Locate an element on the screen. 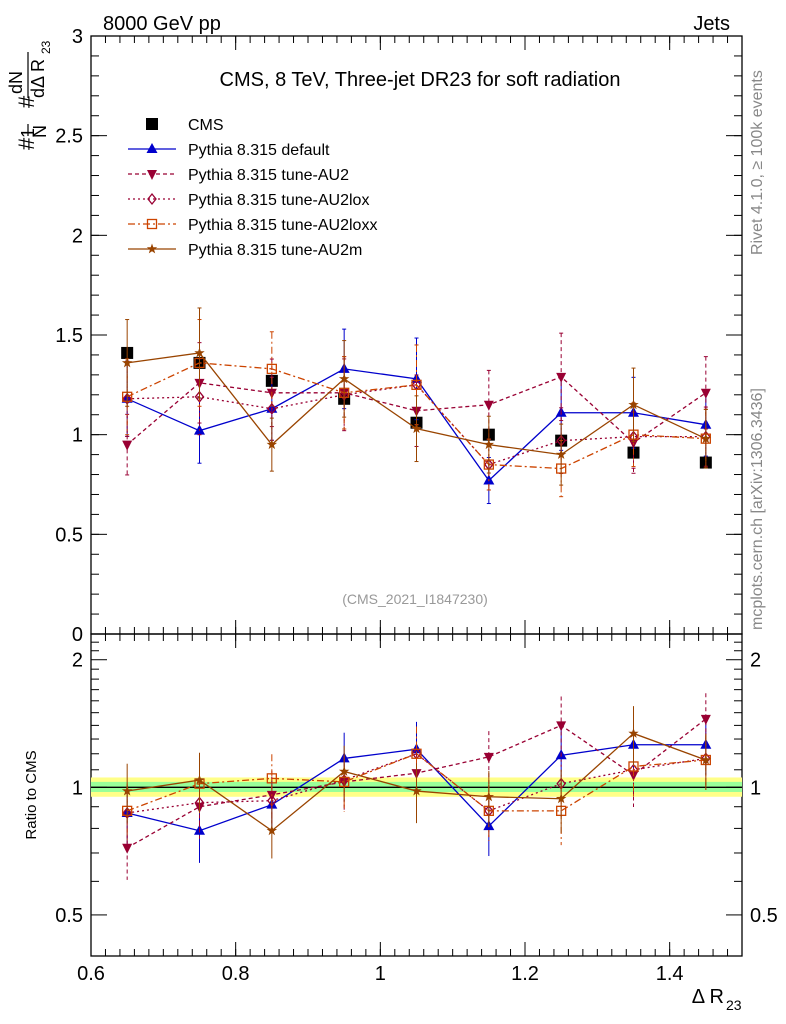 The width and height of the screenshot is (786, 1024). y-tick-label-ratio-right: 2 is located at coordinates (755, 661).